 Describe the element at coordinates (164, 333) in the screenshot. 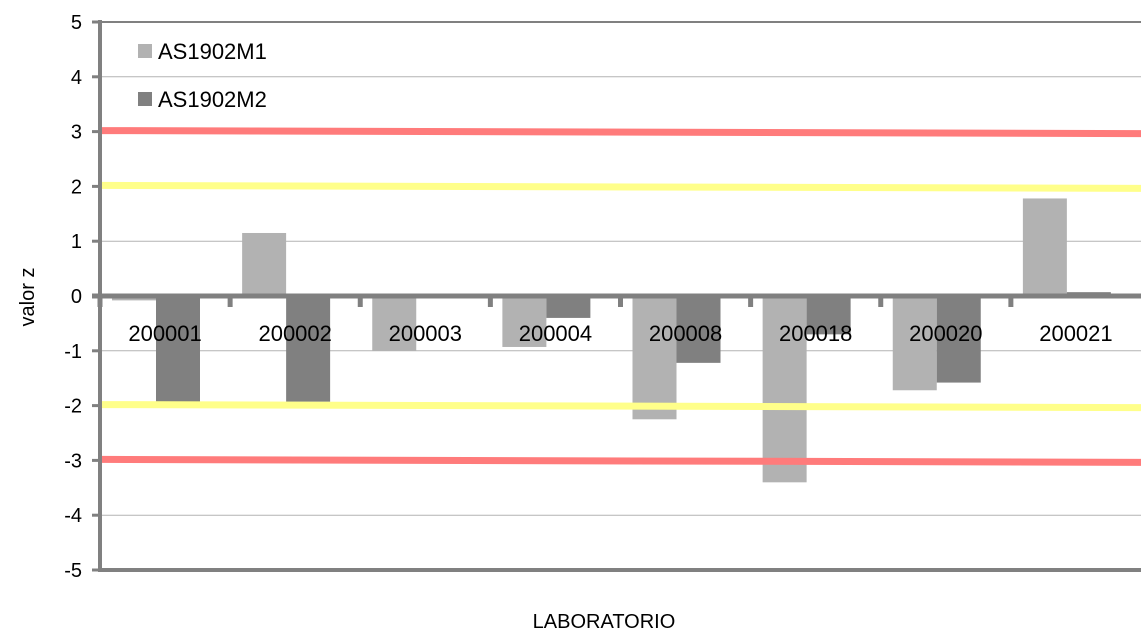

I see `category-label-200001: 200001` at that location.